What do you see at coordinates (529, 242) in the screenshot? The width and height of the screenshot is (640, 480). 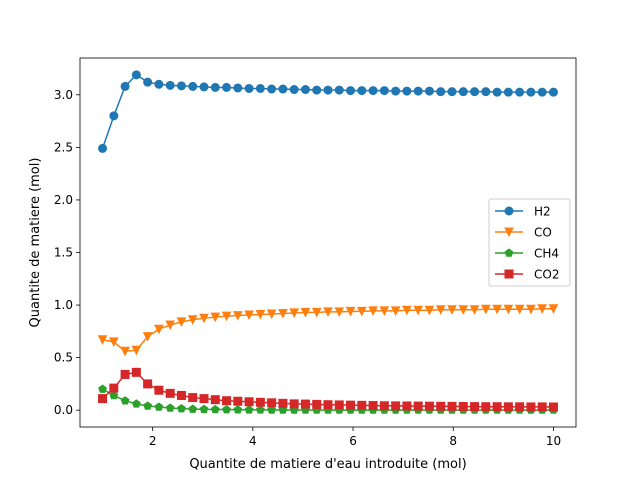 I see `legend: H2 CO CH4 CO2` at bounding box center [529, 242].